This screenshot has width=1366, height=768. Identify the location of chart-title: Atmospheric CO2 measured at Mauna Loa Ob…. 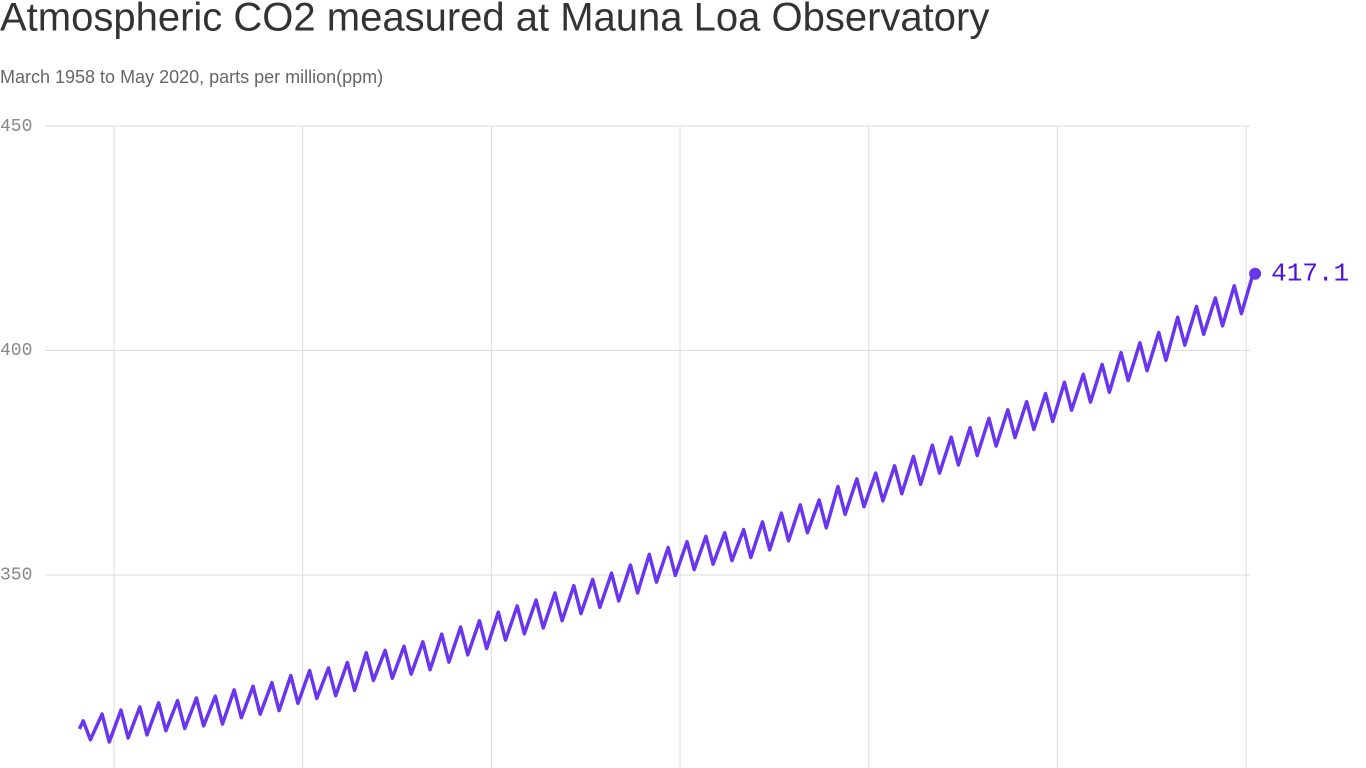
(494, 20).